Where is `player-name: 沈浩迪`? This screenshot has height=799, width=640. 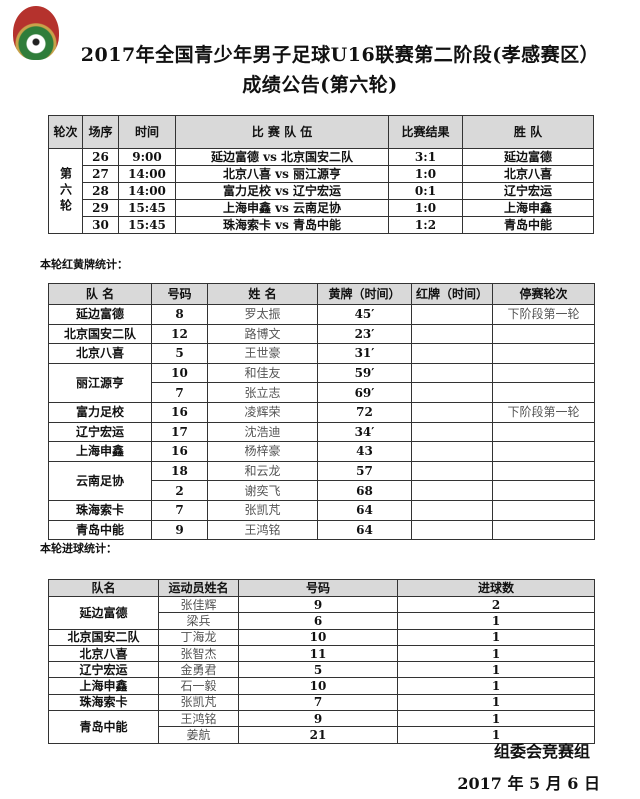
player-name: 沈浩迪 is located at coordinates (262, 432).